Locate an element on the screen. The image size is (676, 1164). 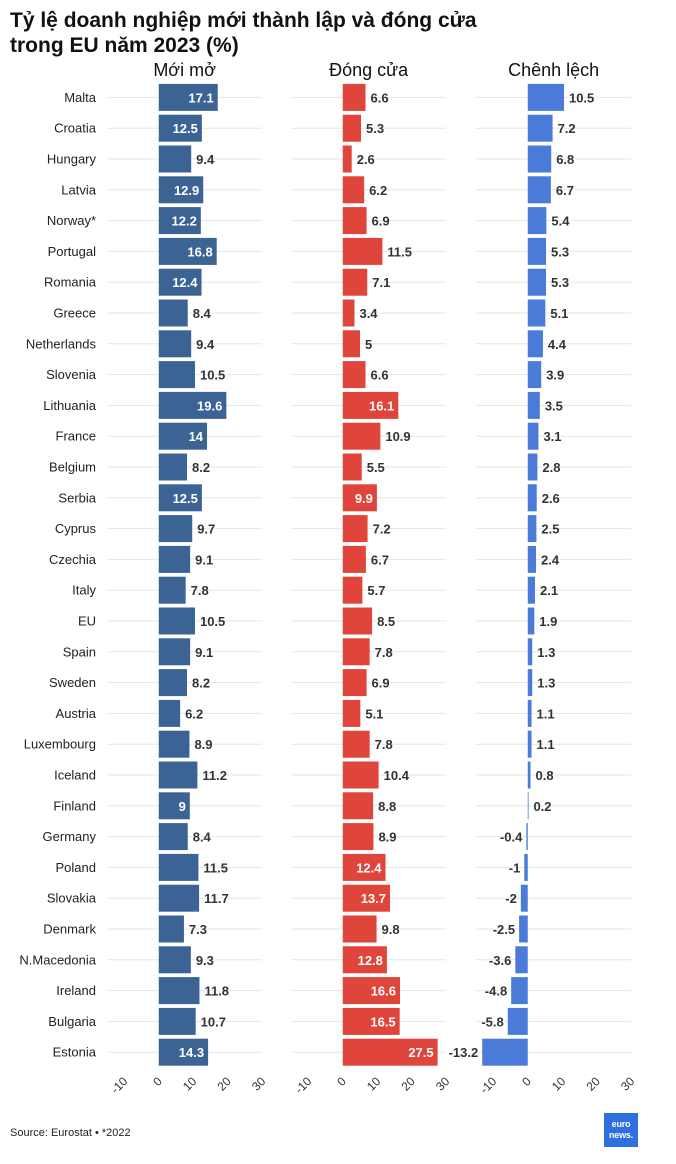
data-label: 7.8 is located at coordinates (384, 744).